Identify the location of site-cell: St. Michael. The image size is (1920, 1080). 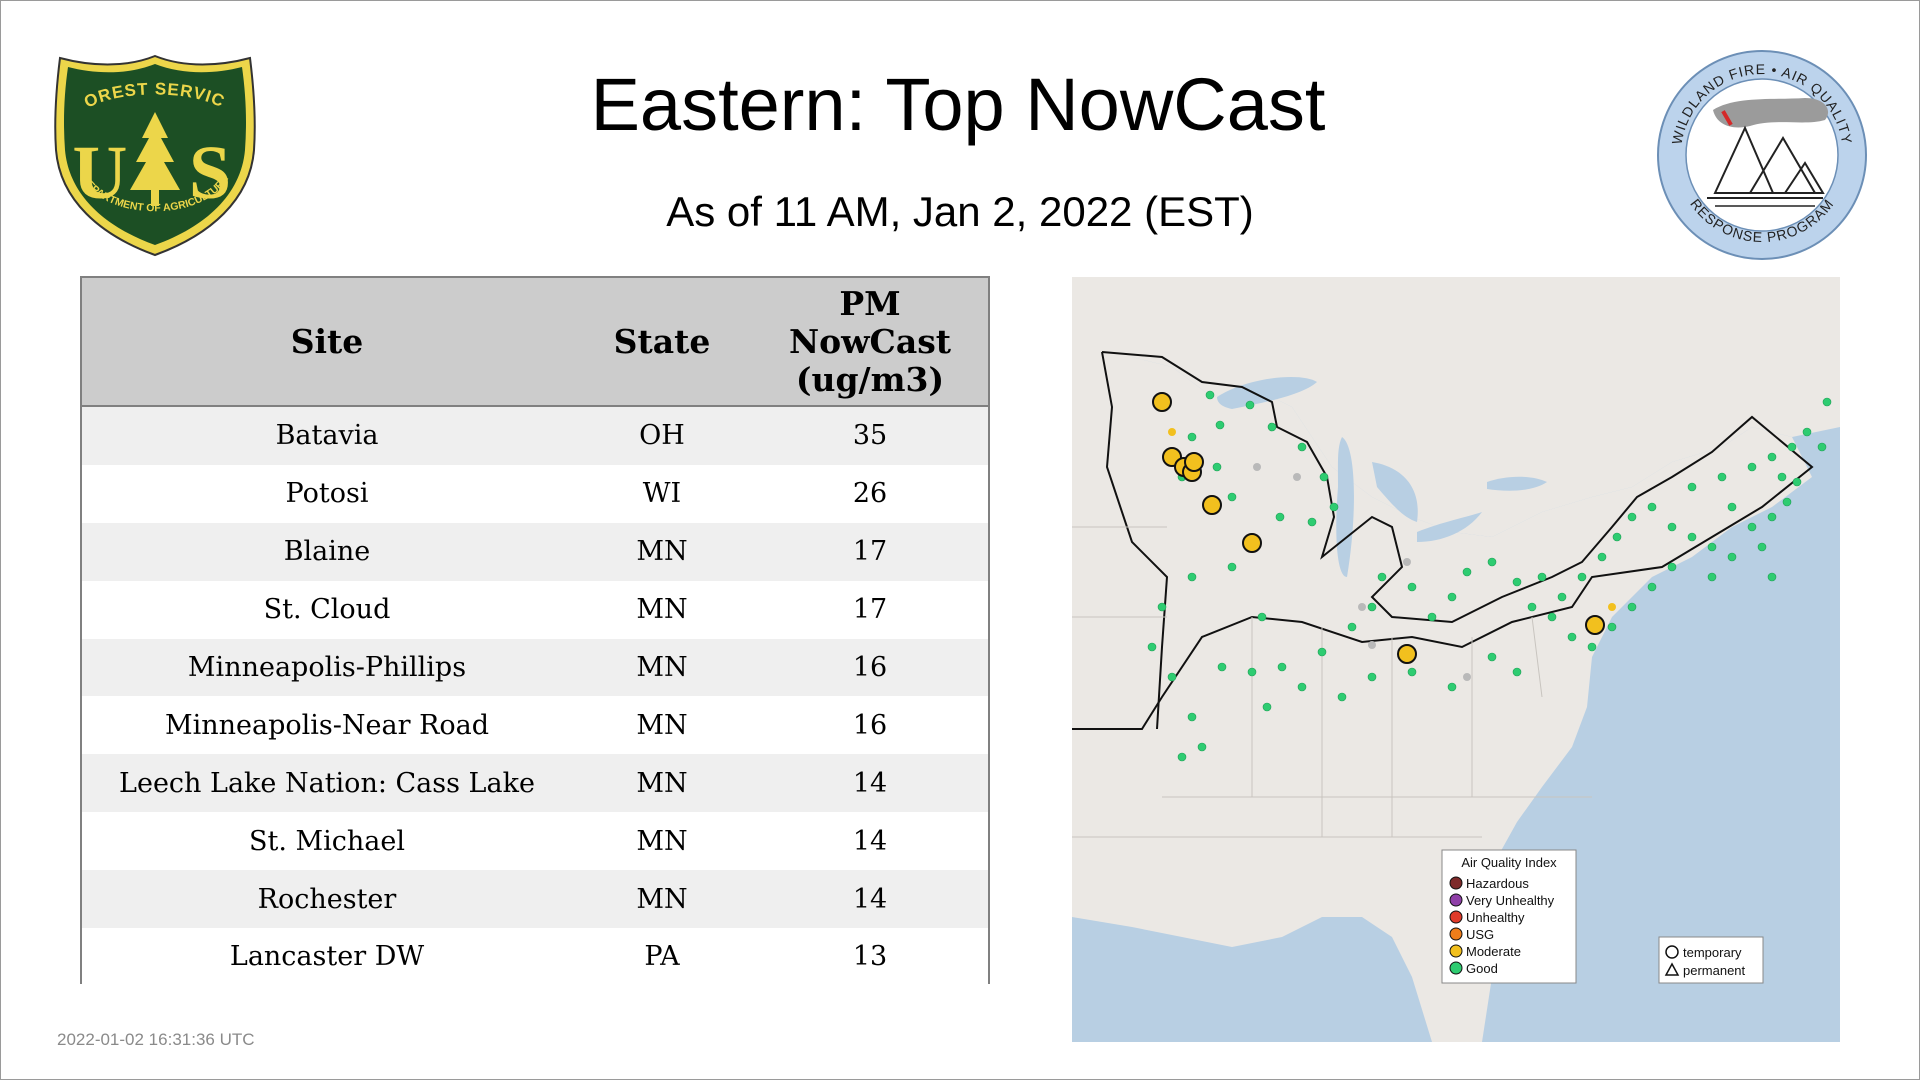
(327, 841).